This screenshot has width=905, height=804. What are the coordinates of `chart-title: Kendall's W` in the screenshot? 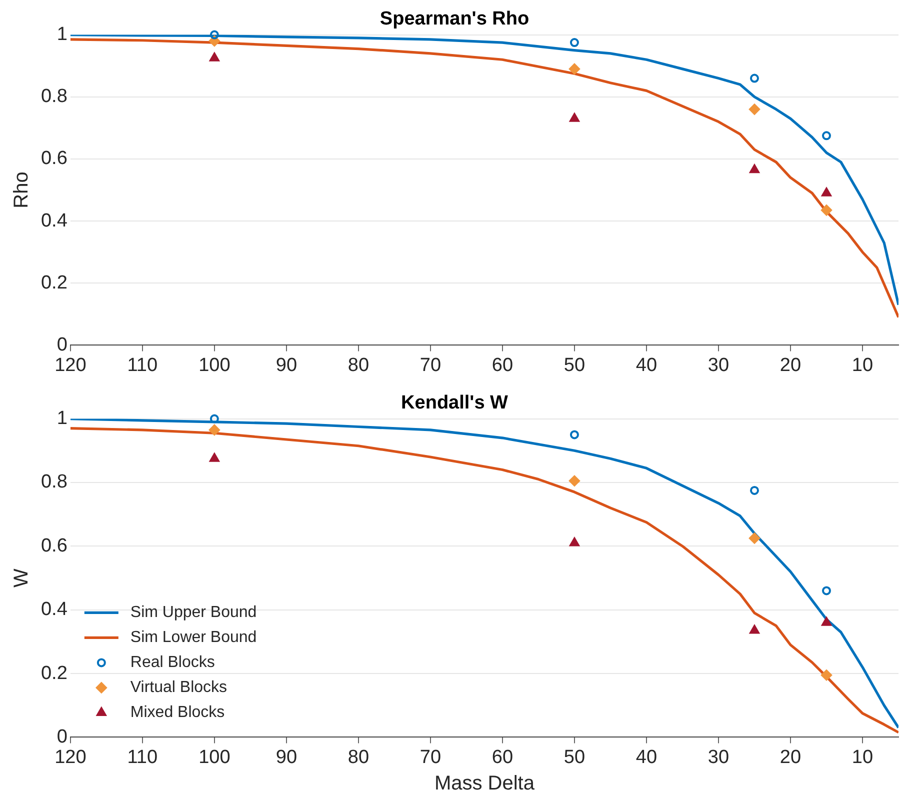 It's located at (454, 403).